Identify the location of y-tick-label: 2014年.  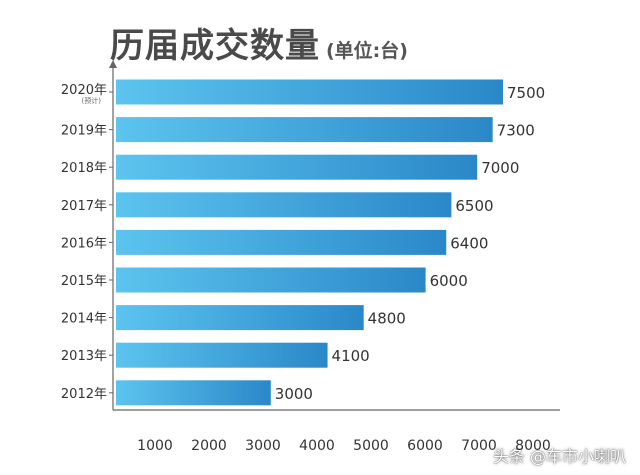
(84, 319).